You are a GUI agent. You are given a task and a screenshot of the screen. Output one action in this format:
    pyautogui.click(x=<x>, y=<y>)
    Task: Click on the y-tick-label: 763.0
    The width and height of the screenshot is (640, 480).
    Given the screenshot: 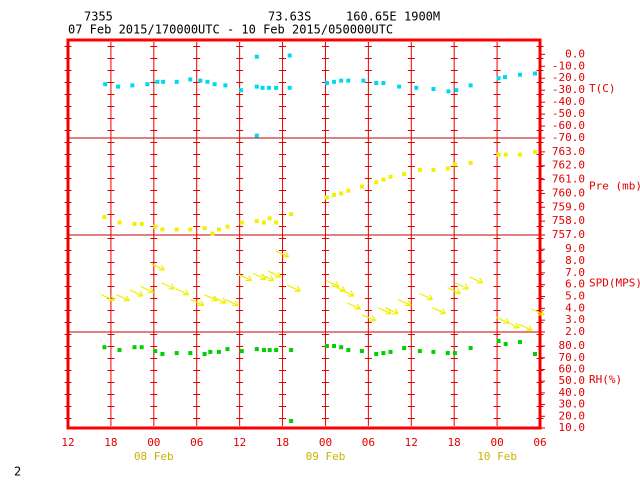 What is the action you would take?
    pyautogui.click(x=568, y=151)
    